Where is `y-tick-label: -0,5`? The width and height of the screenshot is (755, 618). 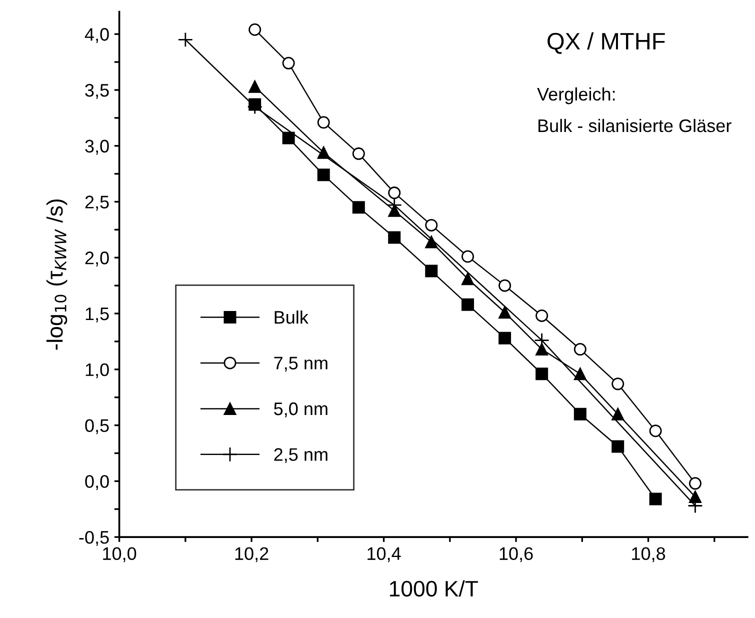
y-tick-label: -0,5 is located at coordinates (94, 538).